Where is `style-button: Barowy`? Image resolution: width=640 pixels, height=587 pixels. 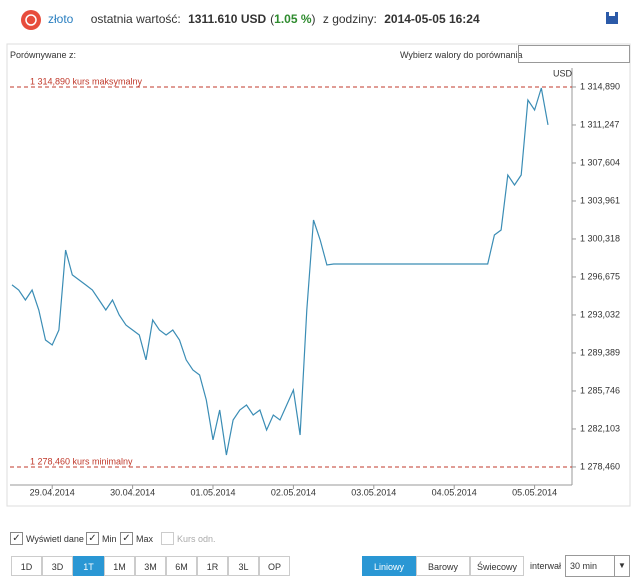
style-button: Barowy is located at coordinates (443, 566).